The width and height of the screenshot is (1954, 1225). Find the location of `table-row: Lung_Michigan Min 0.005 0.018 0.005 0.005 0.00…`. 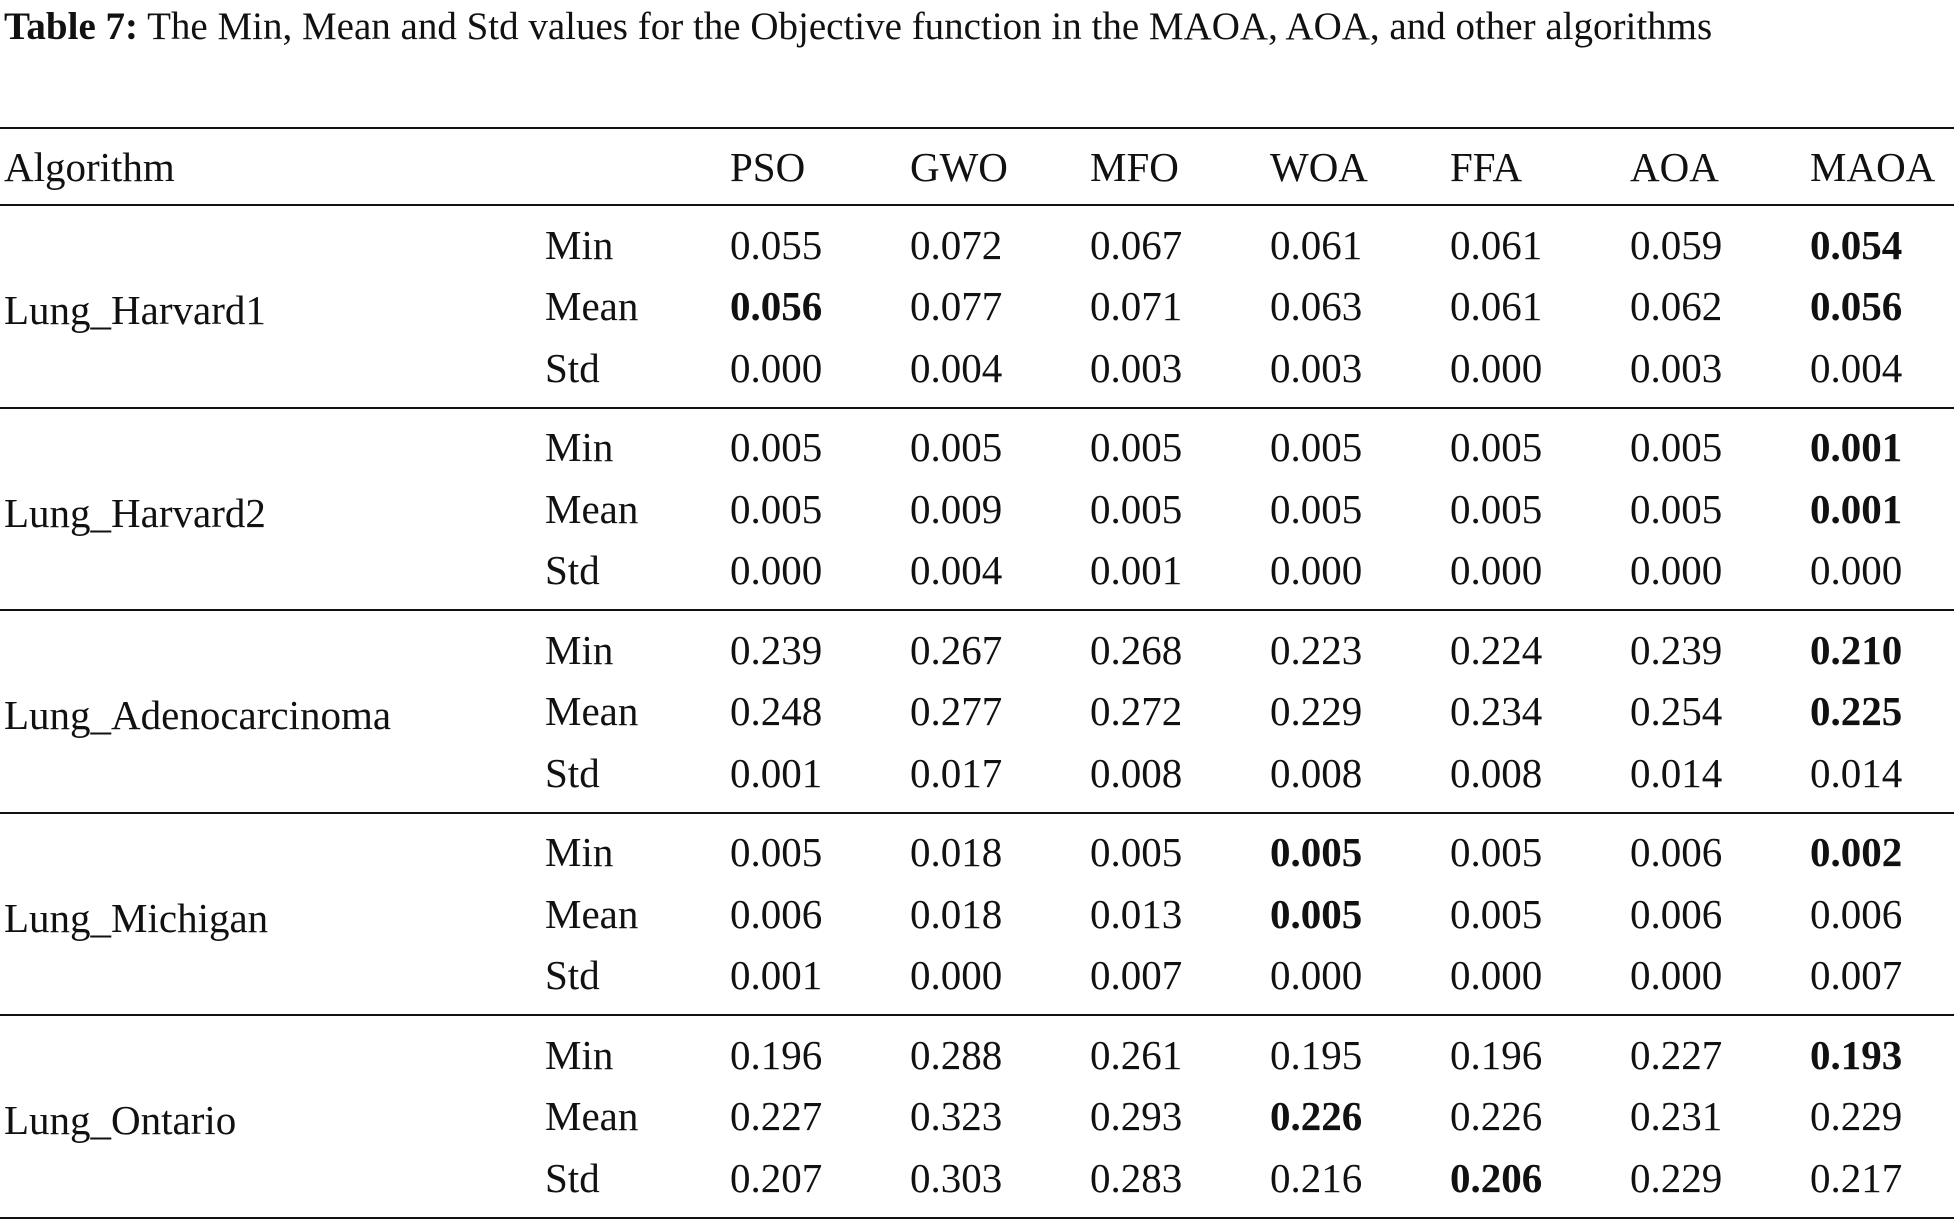

table-row: Lung_Michigan Min 0.005 0.018 0.005 0.005 0.00… is located at coordinates (977, 877).